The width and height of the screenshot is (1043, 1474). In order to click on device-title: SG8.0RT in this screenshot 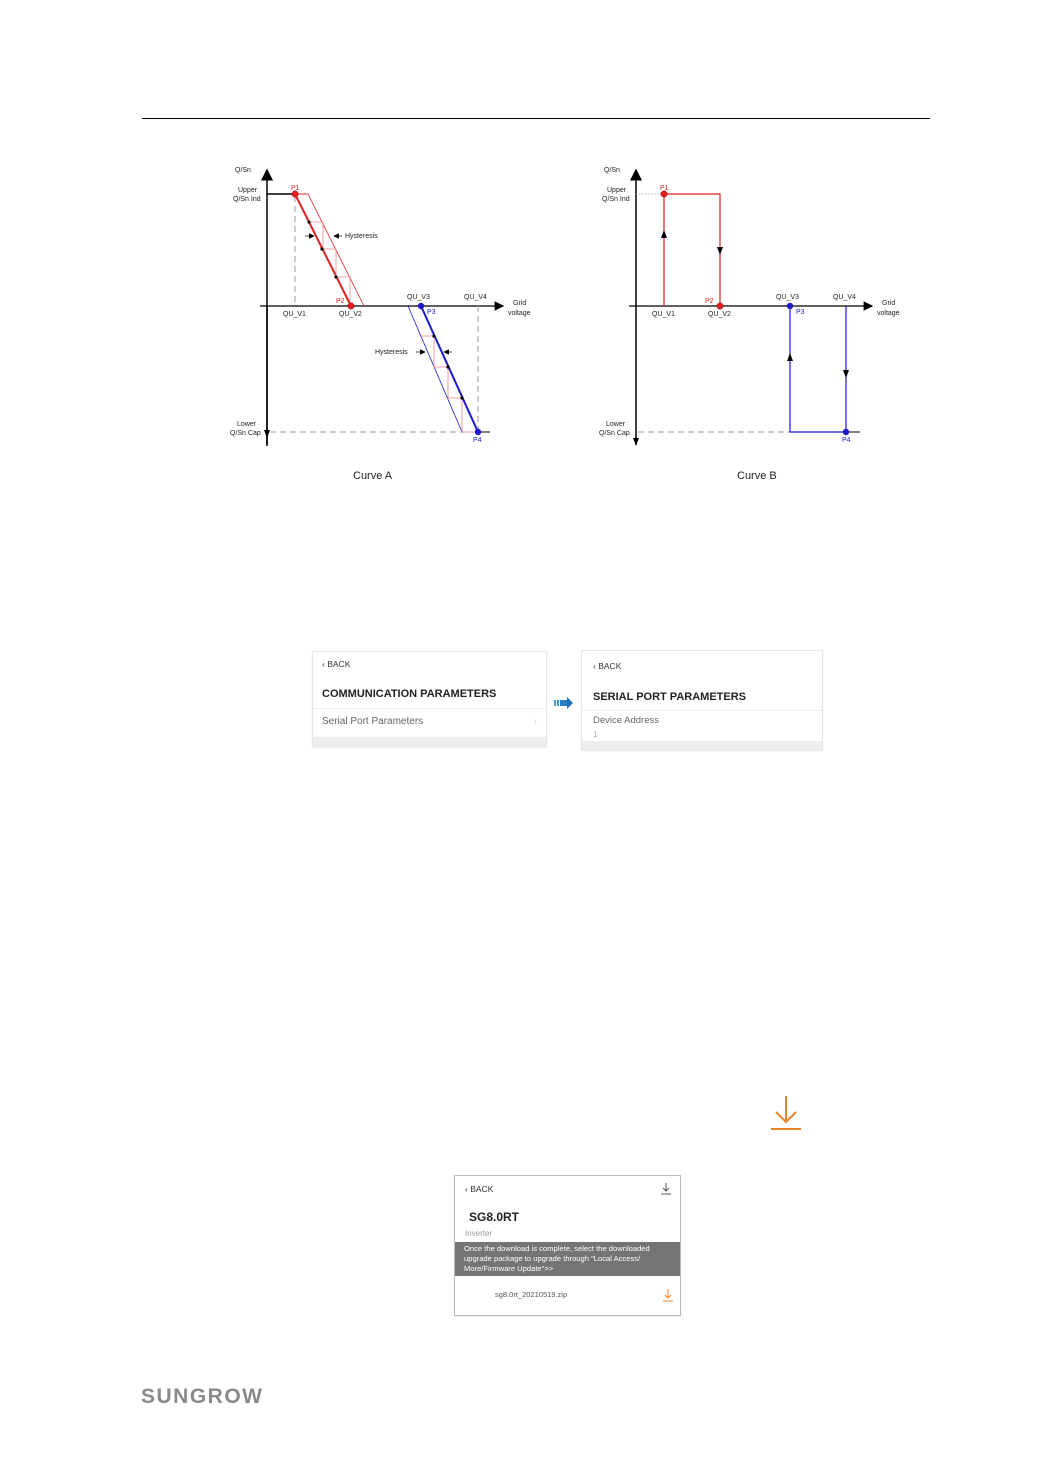, I will do `click(494, 1217)`.